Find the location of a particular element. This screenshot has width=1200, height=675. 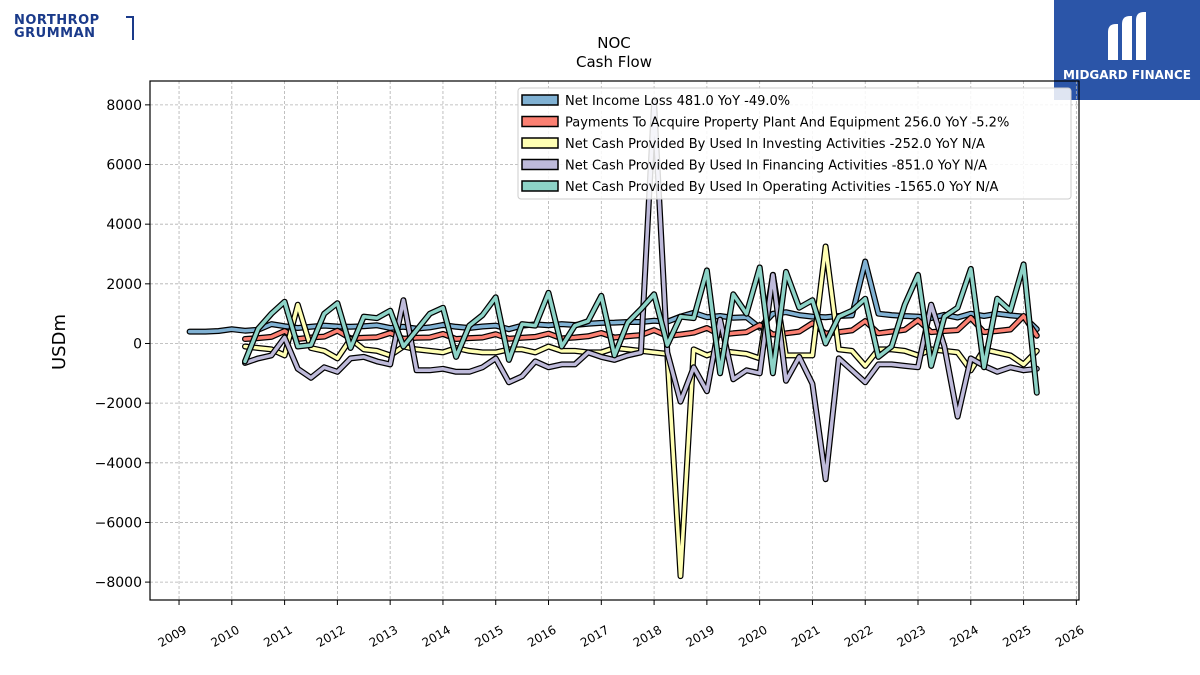

x-tick-label: 2010 is located at coordinates (224, 636).